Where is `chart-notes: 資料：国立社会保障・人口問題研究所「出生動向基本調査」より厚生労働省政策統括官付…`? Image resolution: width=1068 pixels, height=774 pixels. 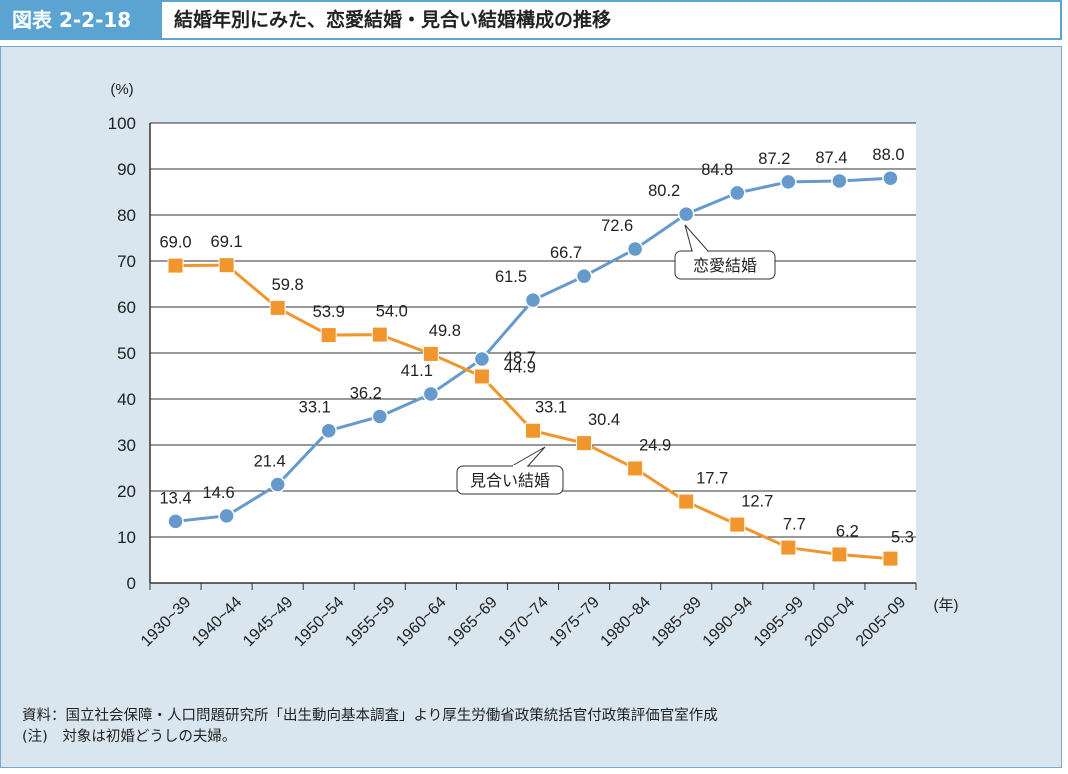
chart-notes: 資料：国立社会保障・人口問題研究所「出生動向基本調査」より厚生労働省政策統括官付… is located at coordinates (370, 727).